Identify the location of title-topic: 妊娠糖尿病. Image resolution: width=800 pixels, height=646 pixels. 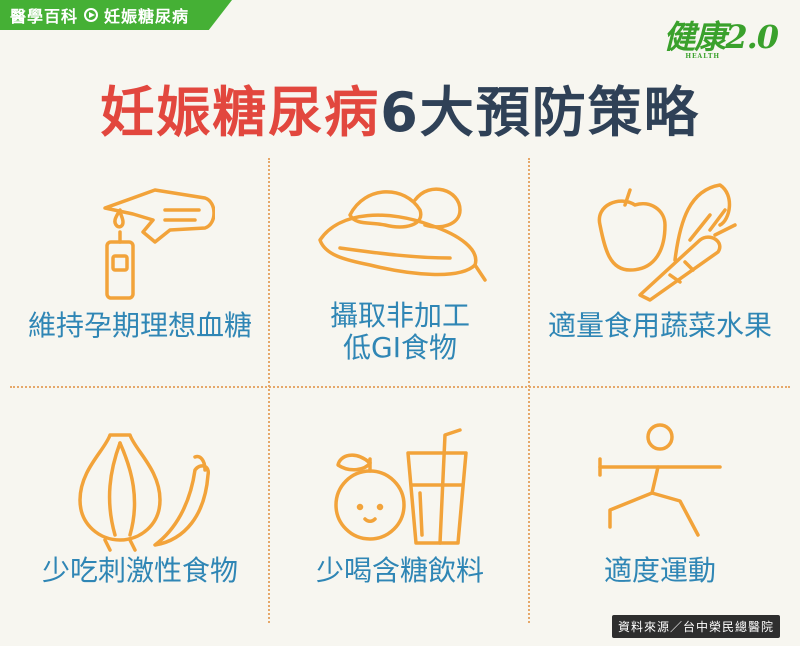
(240, 112).